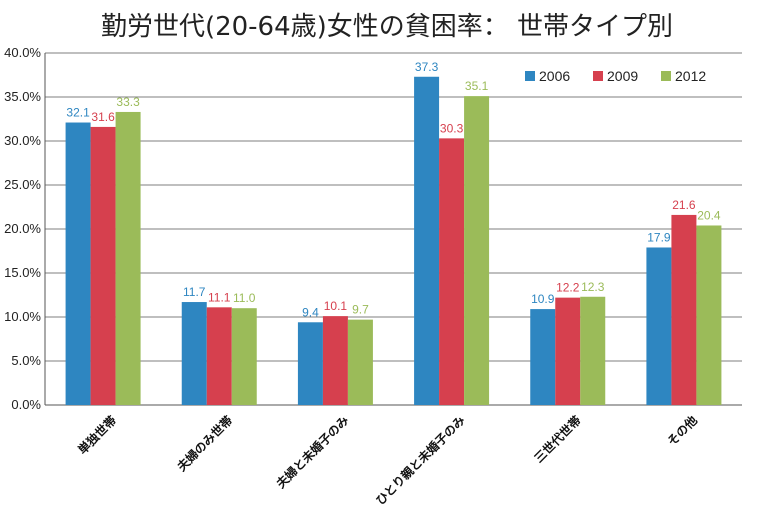  What do you see at coordinates (690, 76) in the screenshot?
I see `legend-label: 2012` at bounding box center [690, 76].